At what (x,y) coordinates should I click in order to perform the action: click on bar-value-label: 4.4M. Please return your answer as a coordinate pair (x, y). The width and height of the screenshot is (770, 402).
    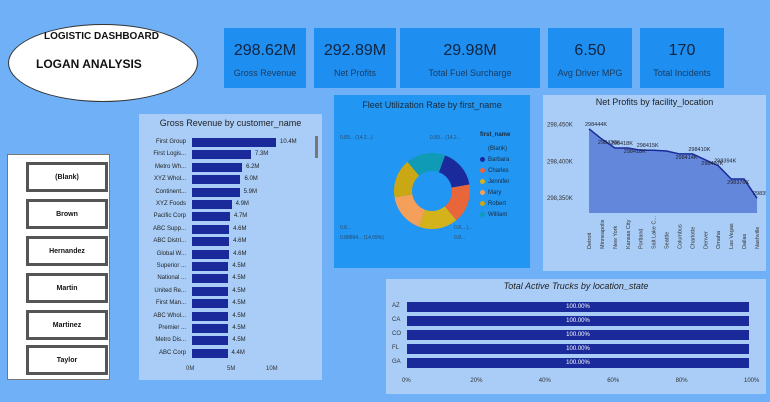
    Looking at the image, I should click on (238, 352).